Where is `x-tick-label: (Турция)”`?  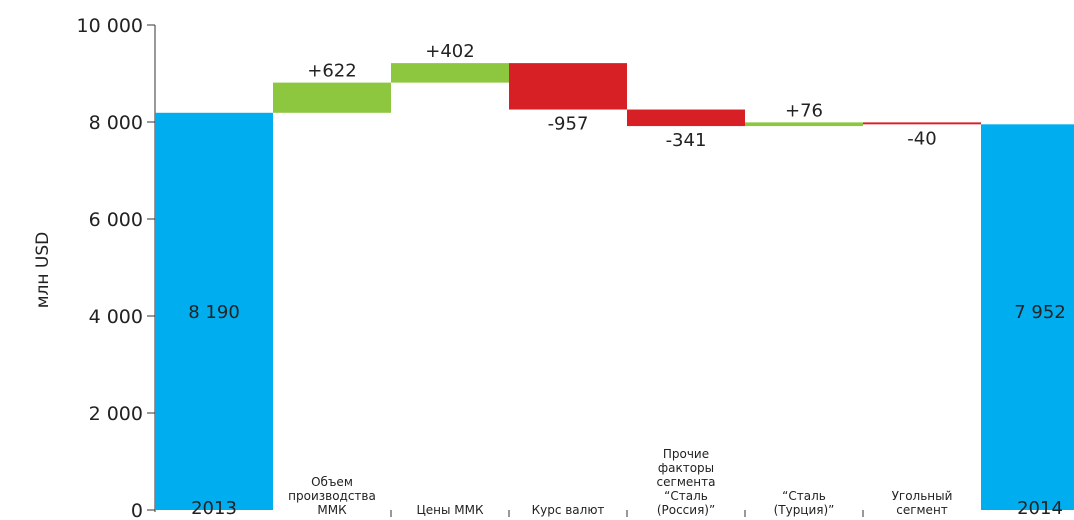 x-tick-label: (Турция)” is located at coordinates (804, 510).